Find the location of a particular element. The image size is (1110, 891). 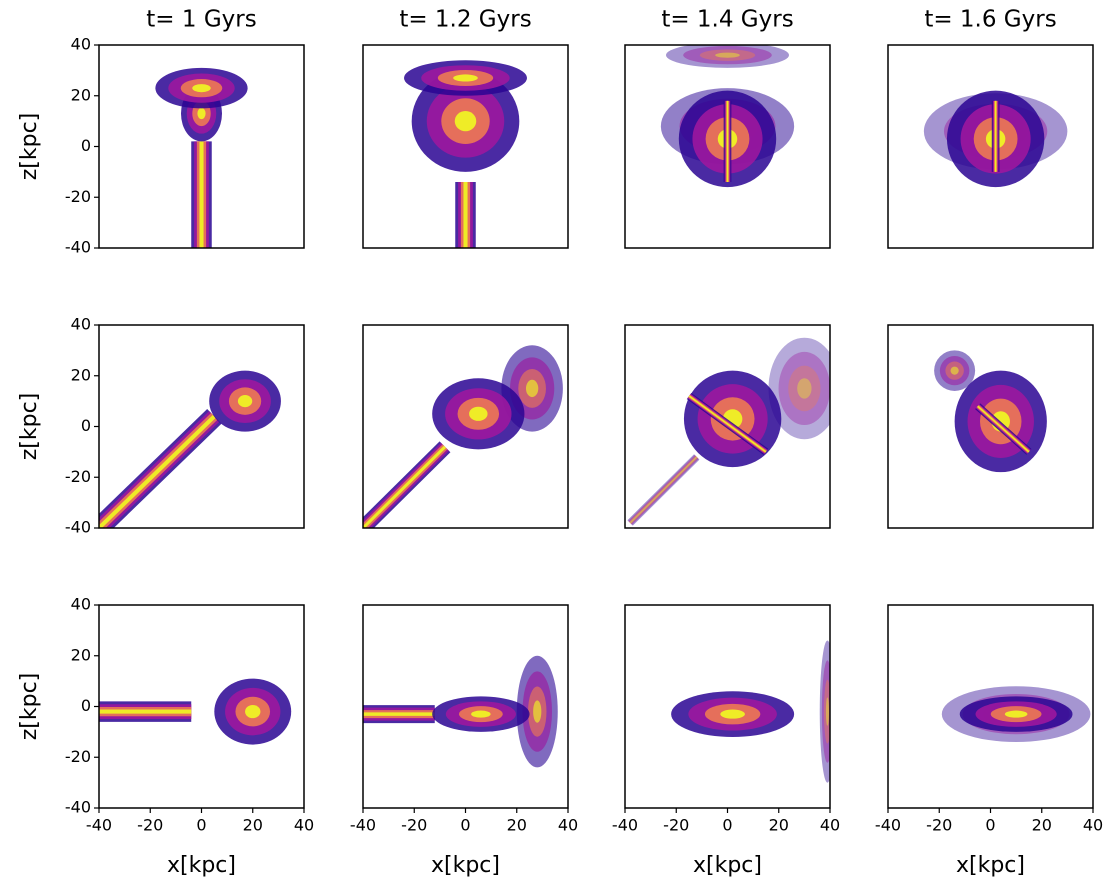

panel-title: t= 1.2 Gyrs is located at coordinates (465, 20).